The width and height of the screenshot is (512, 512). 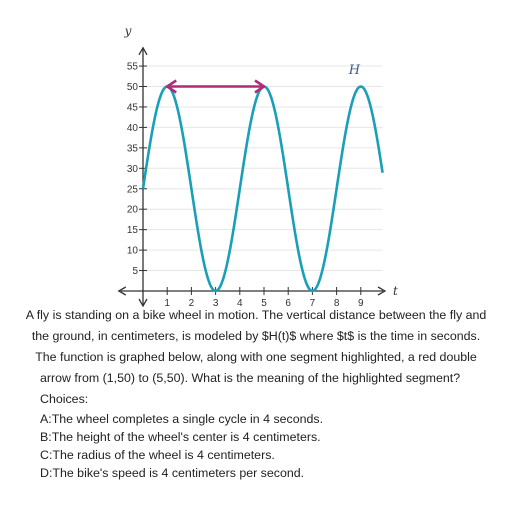 I want to click on x-tick-label: 5, so click(x=264, y=303).